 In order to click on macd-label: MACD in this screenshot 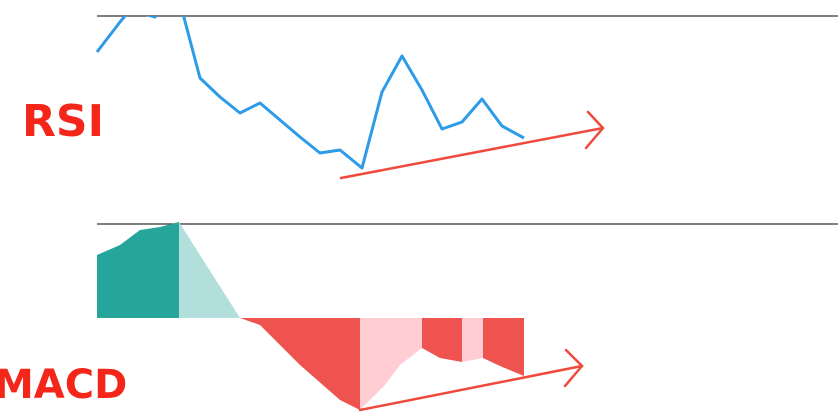, I will do `click(63, 385)`.